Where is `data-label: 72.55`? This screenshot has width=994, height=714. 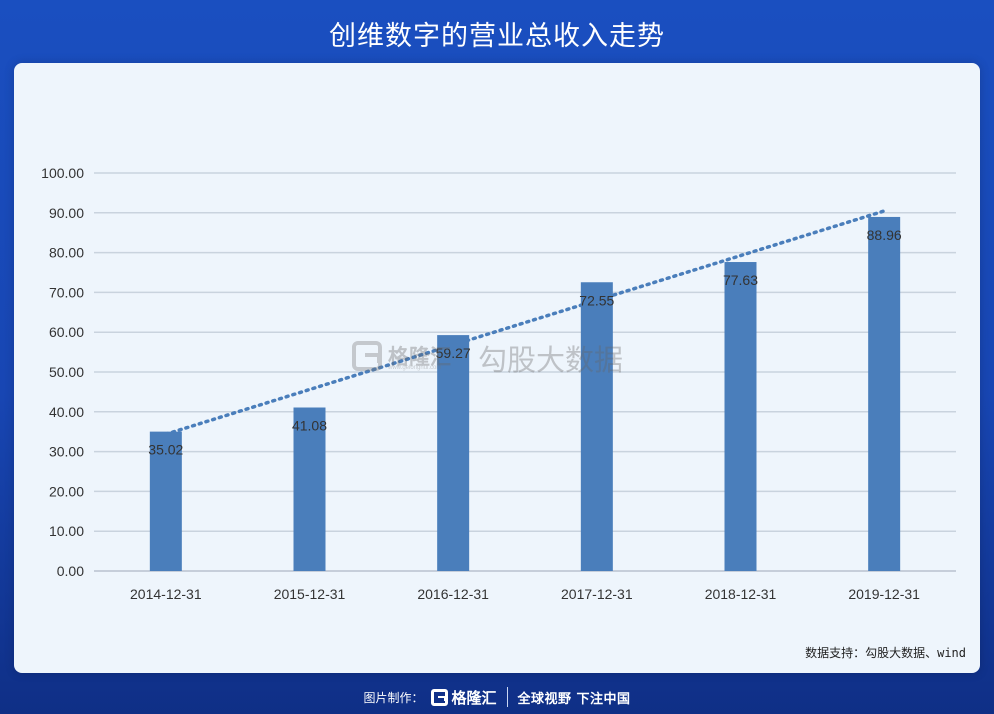 data-label: 72.55 is located at coordinates (596, 300).